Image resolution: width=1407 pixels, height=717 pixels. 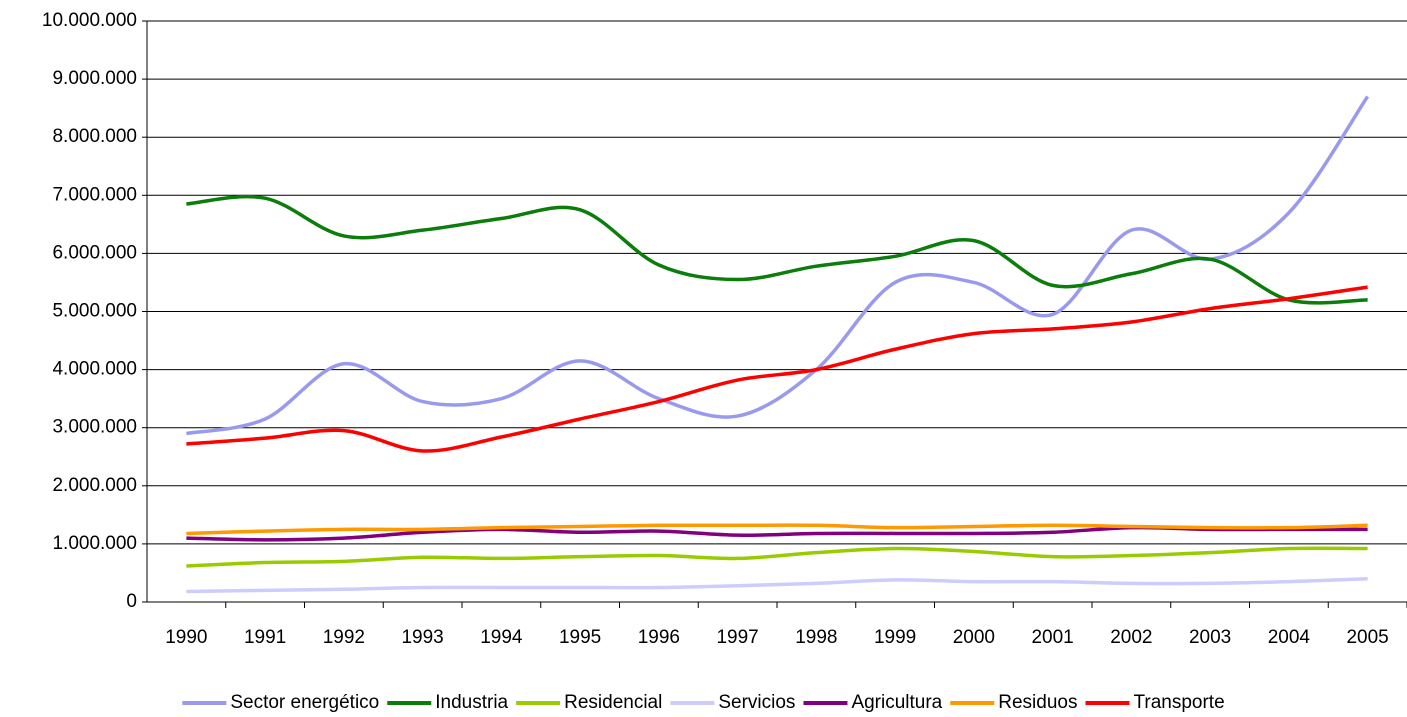 What do you see at coordinates (422, 637) in the screenshot?
I see `x-tick-label: 1993` at bounding box center [422, 637].